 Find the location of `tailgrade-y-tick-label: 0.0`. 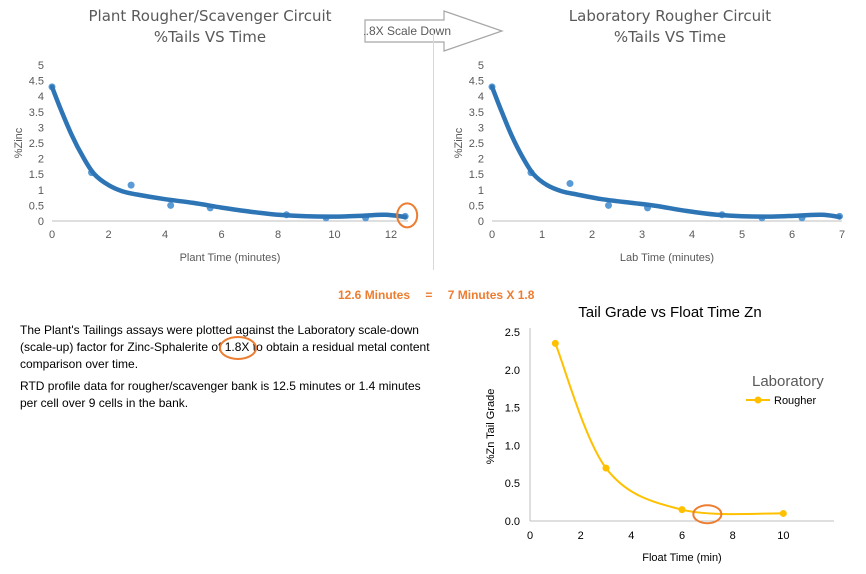

tailgrade-y-tick-label: 0.0 is located at coordinates (512, 522).